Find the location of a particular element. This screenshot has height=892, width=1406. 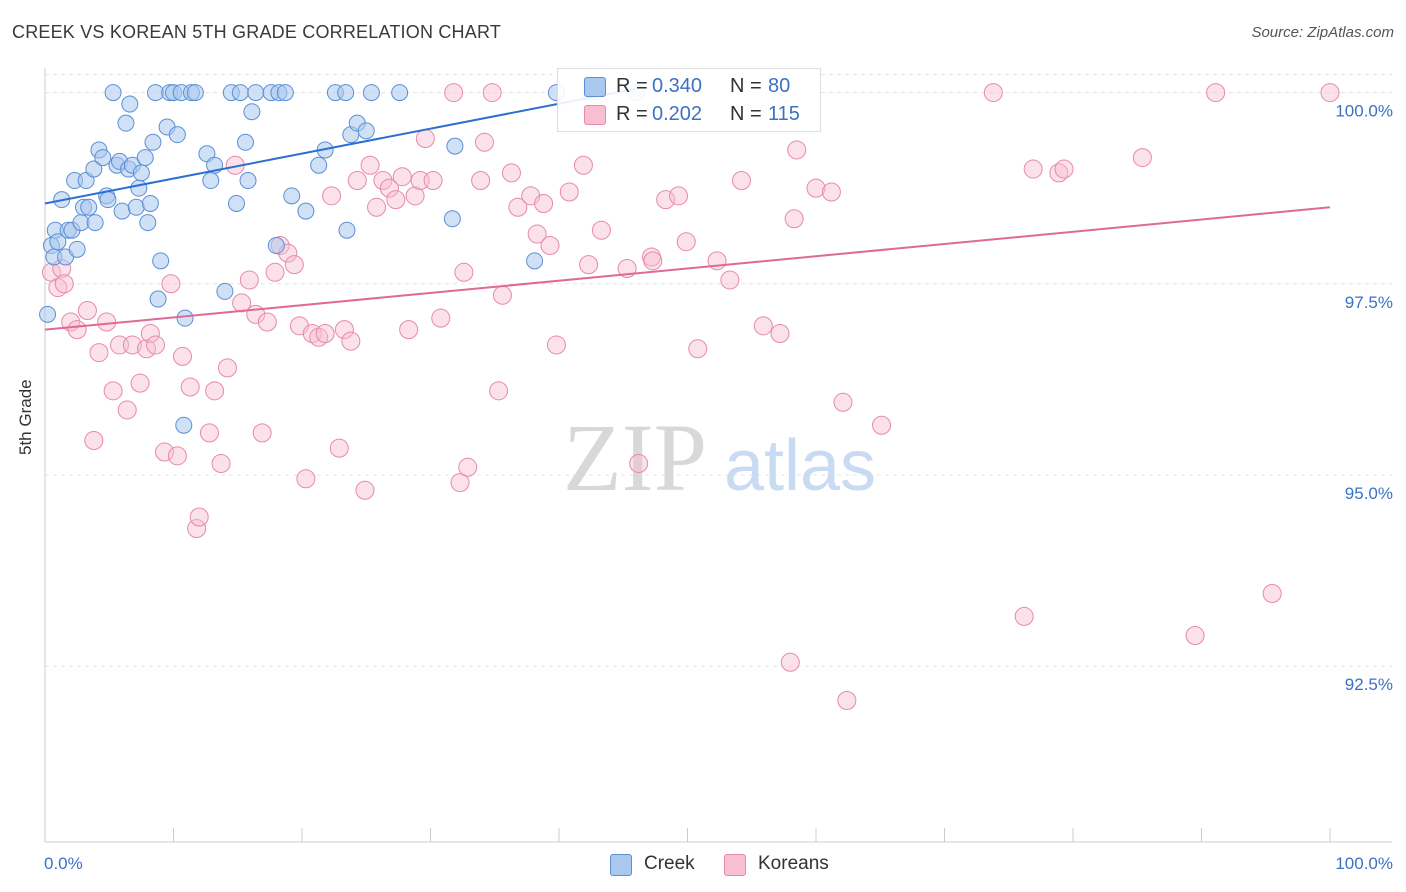

y-tick-label: 95.0% is located at coordinates (1369, 493).